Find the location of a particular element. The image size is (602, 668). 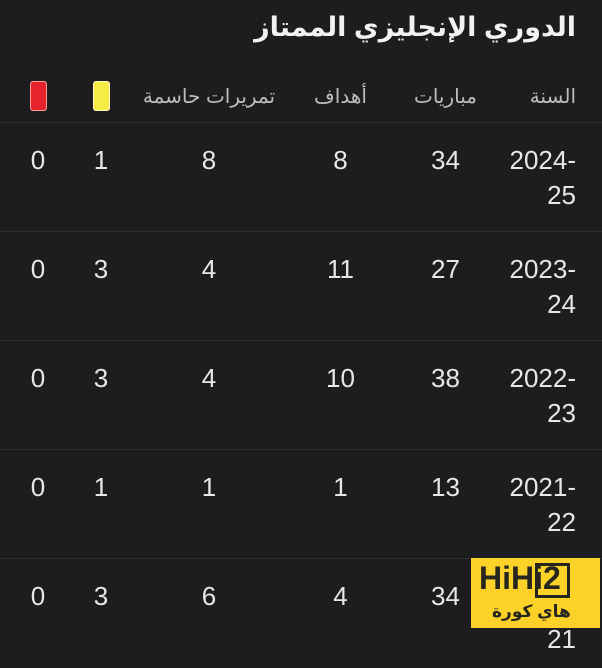

goals-cell: 8 is located at coordinates (340, 160).